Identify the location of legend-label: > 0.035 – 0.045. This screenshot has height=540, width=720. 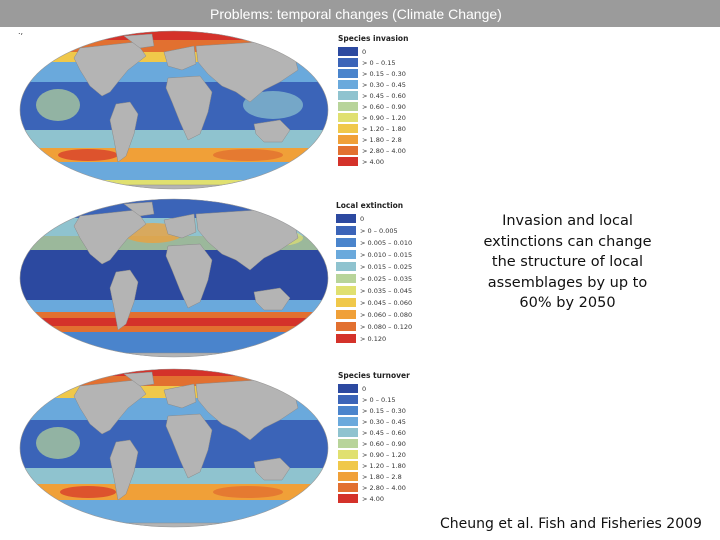
(386, 290).